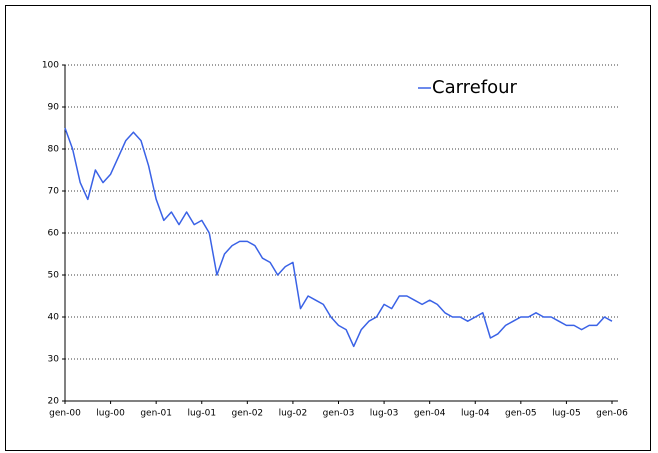  I want to click on y-tick-label: 20, so click(54, 402).